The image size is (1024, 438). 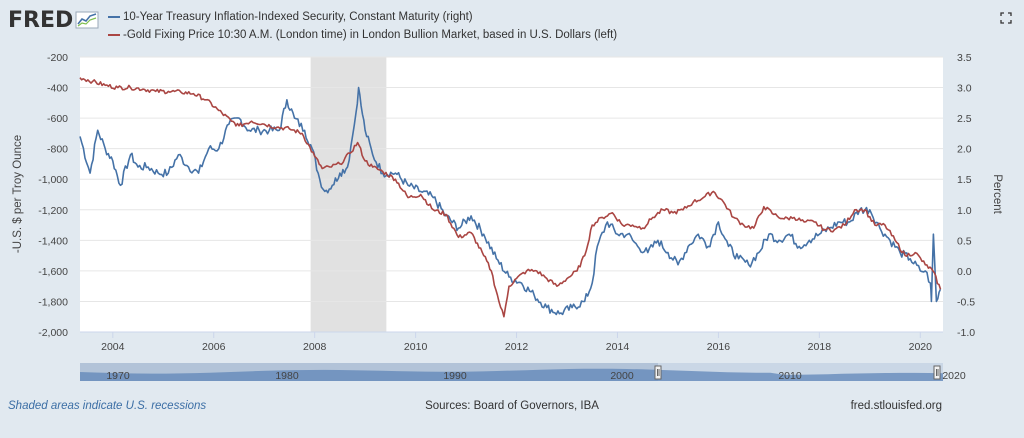 What do you see at coordinates (964, 89) in the screenshot?
I see `y-right-tick-label: 3.0` at bounding box center [964, 89].